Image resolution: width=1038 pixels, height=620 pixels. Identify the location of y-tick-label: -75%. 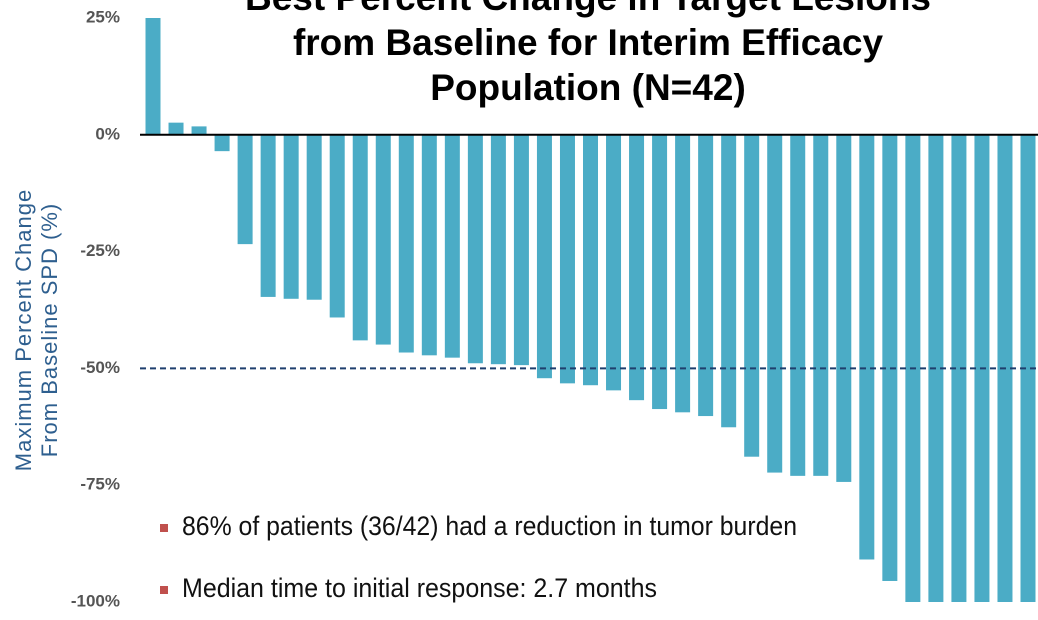
(100, 484).